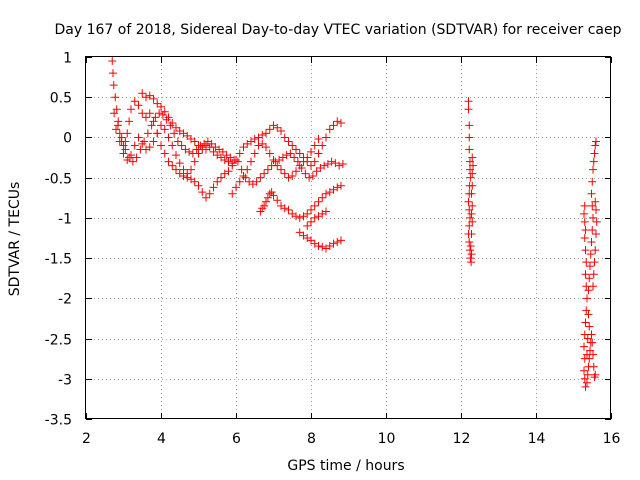  What do you see at coordinates (537, 439) in the screenshot?
I see `x-tick-label: 14` at bounding box center [537, 439].